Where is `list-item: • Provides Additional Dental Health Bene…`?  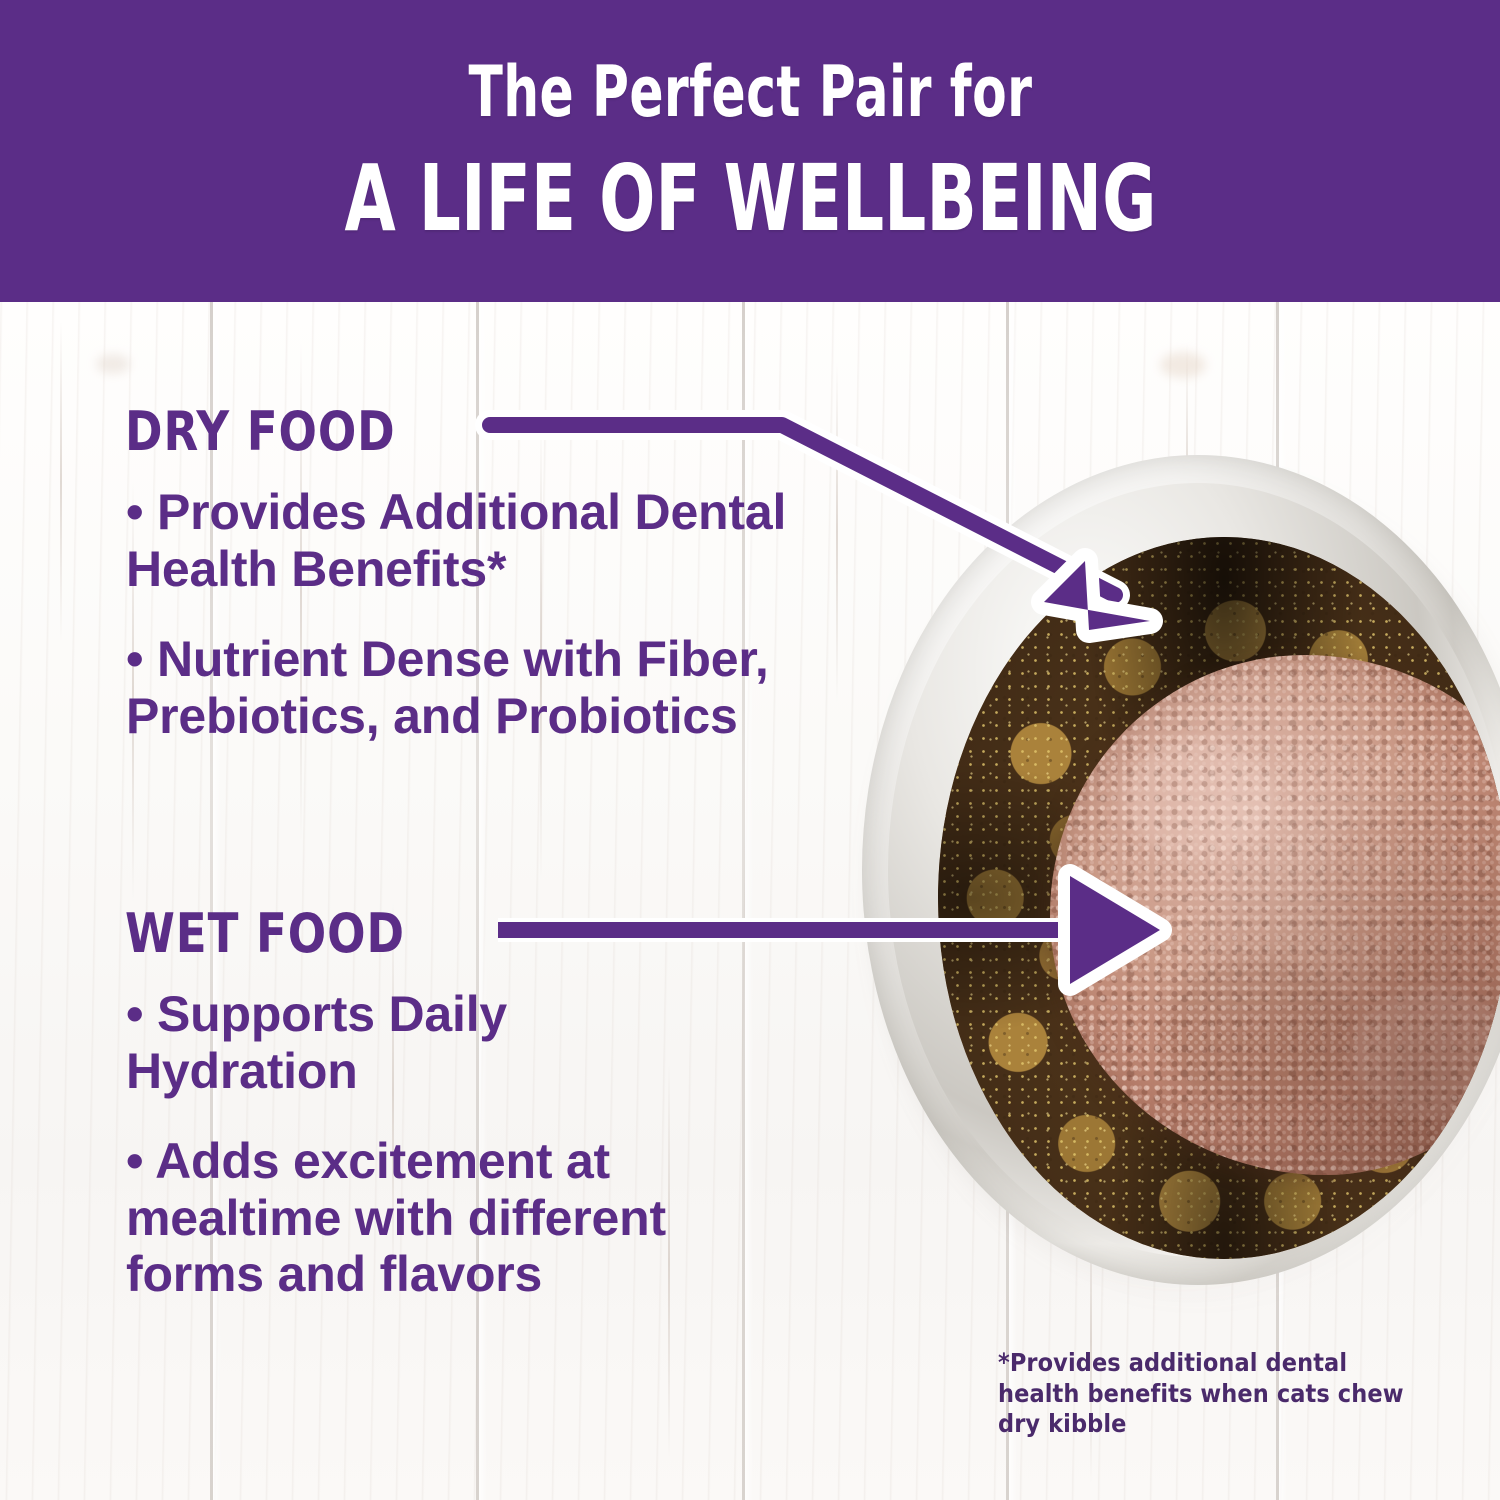
list-item: • Provides Additional Dental Health Bene… is located at coordinates (456, 540).